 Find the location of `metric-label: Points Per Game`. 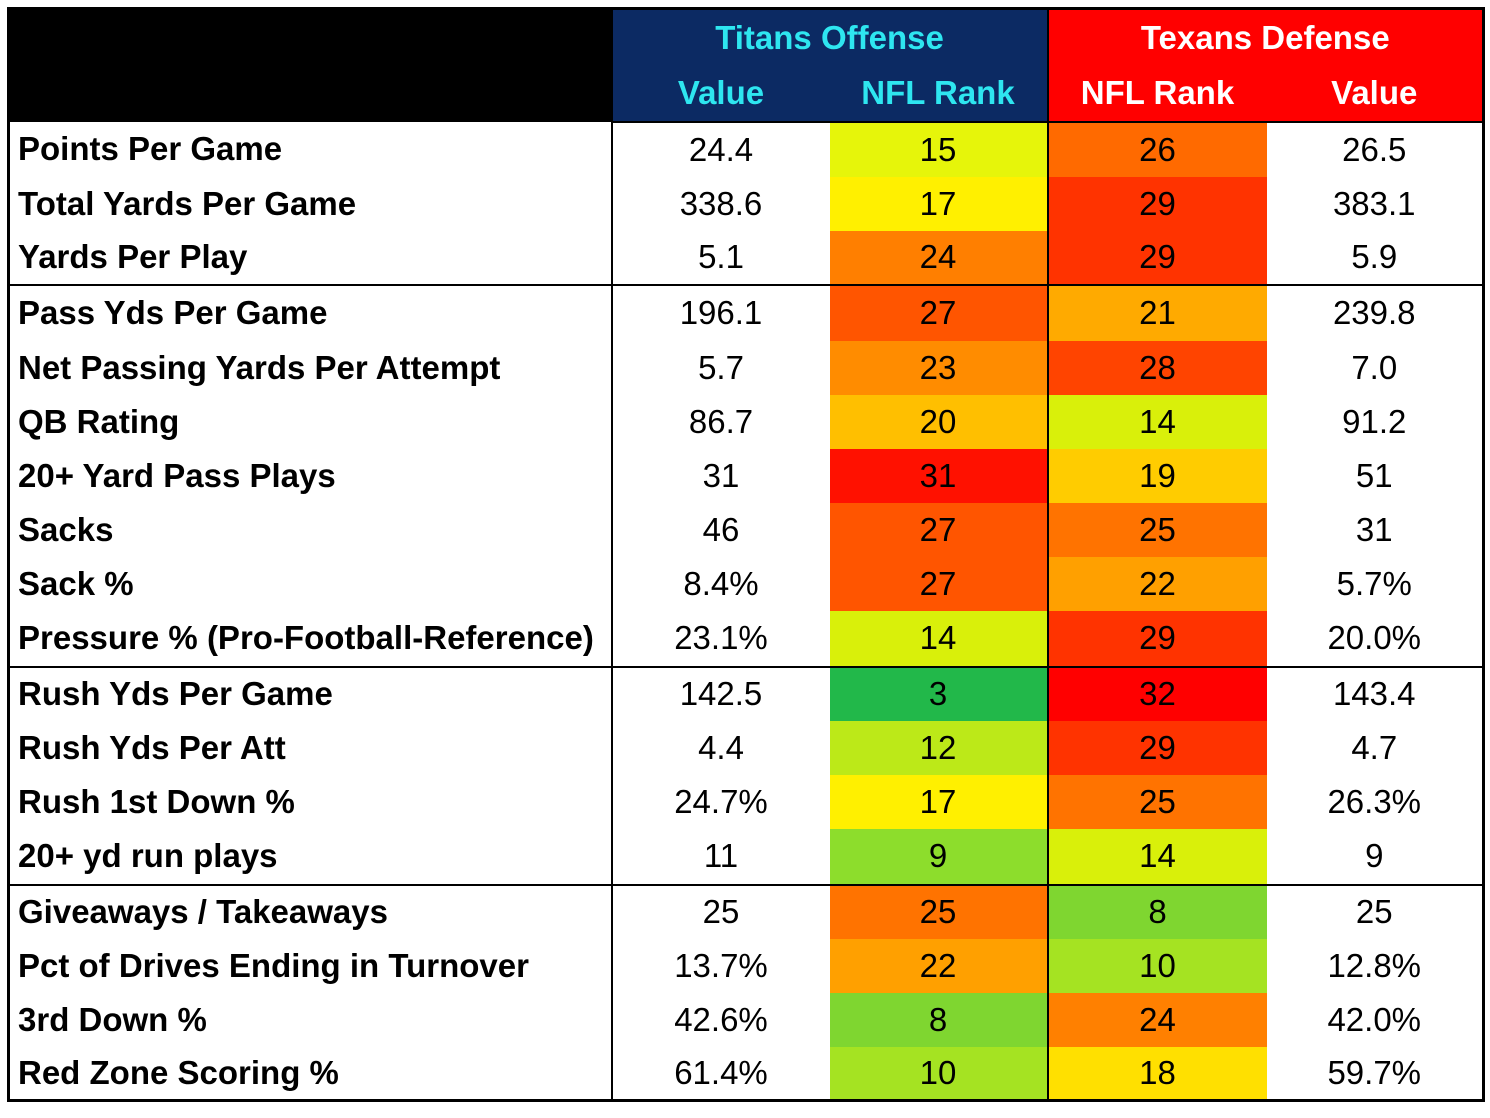

metric-label: Points Per Game is located at coordinates (310, 149).